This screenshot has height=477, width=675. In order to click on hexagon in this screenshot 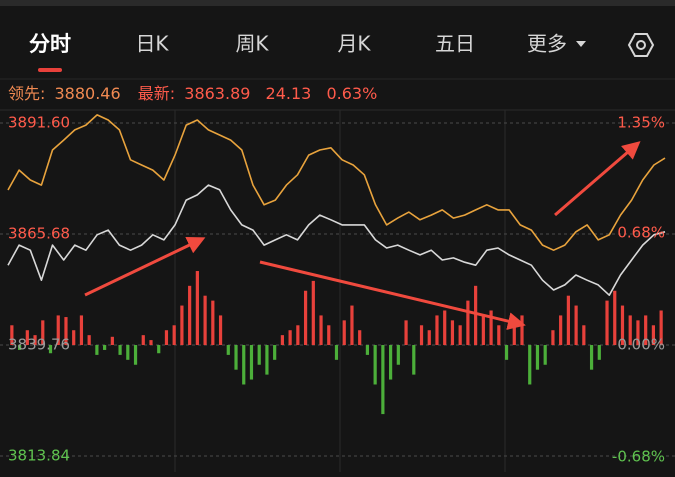, I will do `click(641, 45)`.